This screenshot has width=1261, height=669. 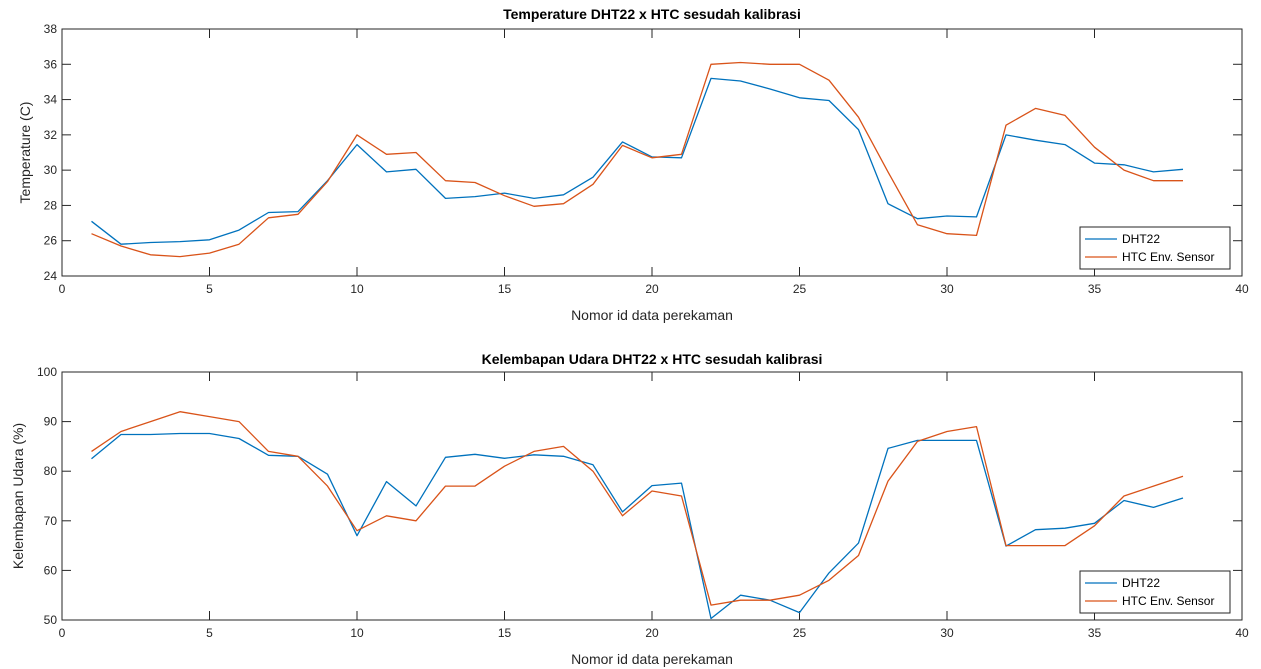 What do you see at coordinates (51, 64) in the screenshot?
I see `y-tick-label: 36` at bounding box center [51, 64].